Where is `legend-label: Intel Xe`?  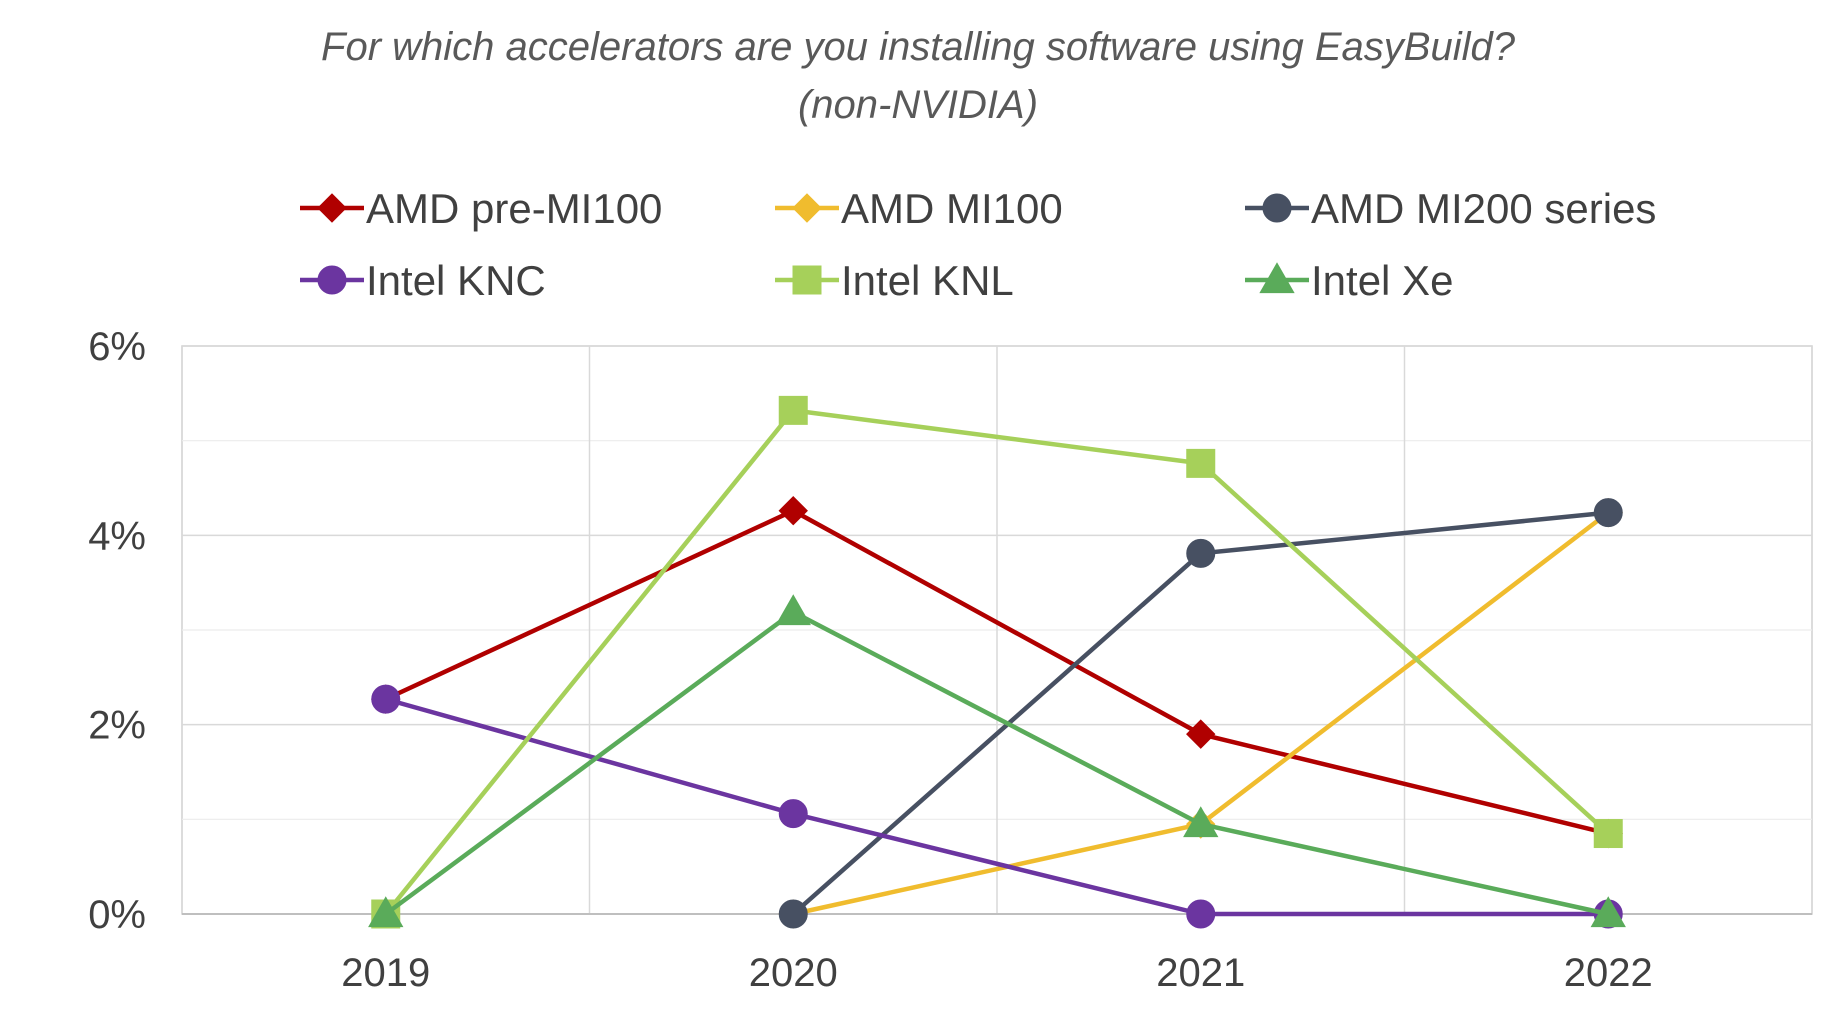
legend-label: Intel Xe is located at coordinates (1382, 280).